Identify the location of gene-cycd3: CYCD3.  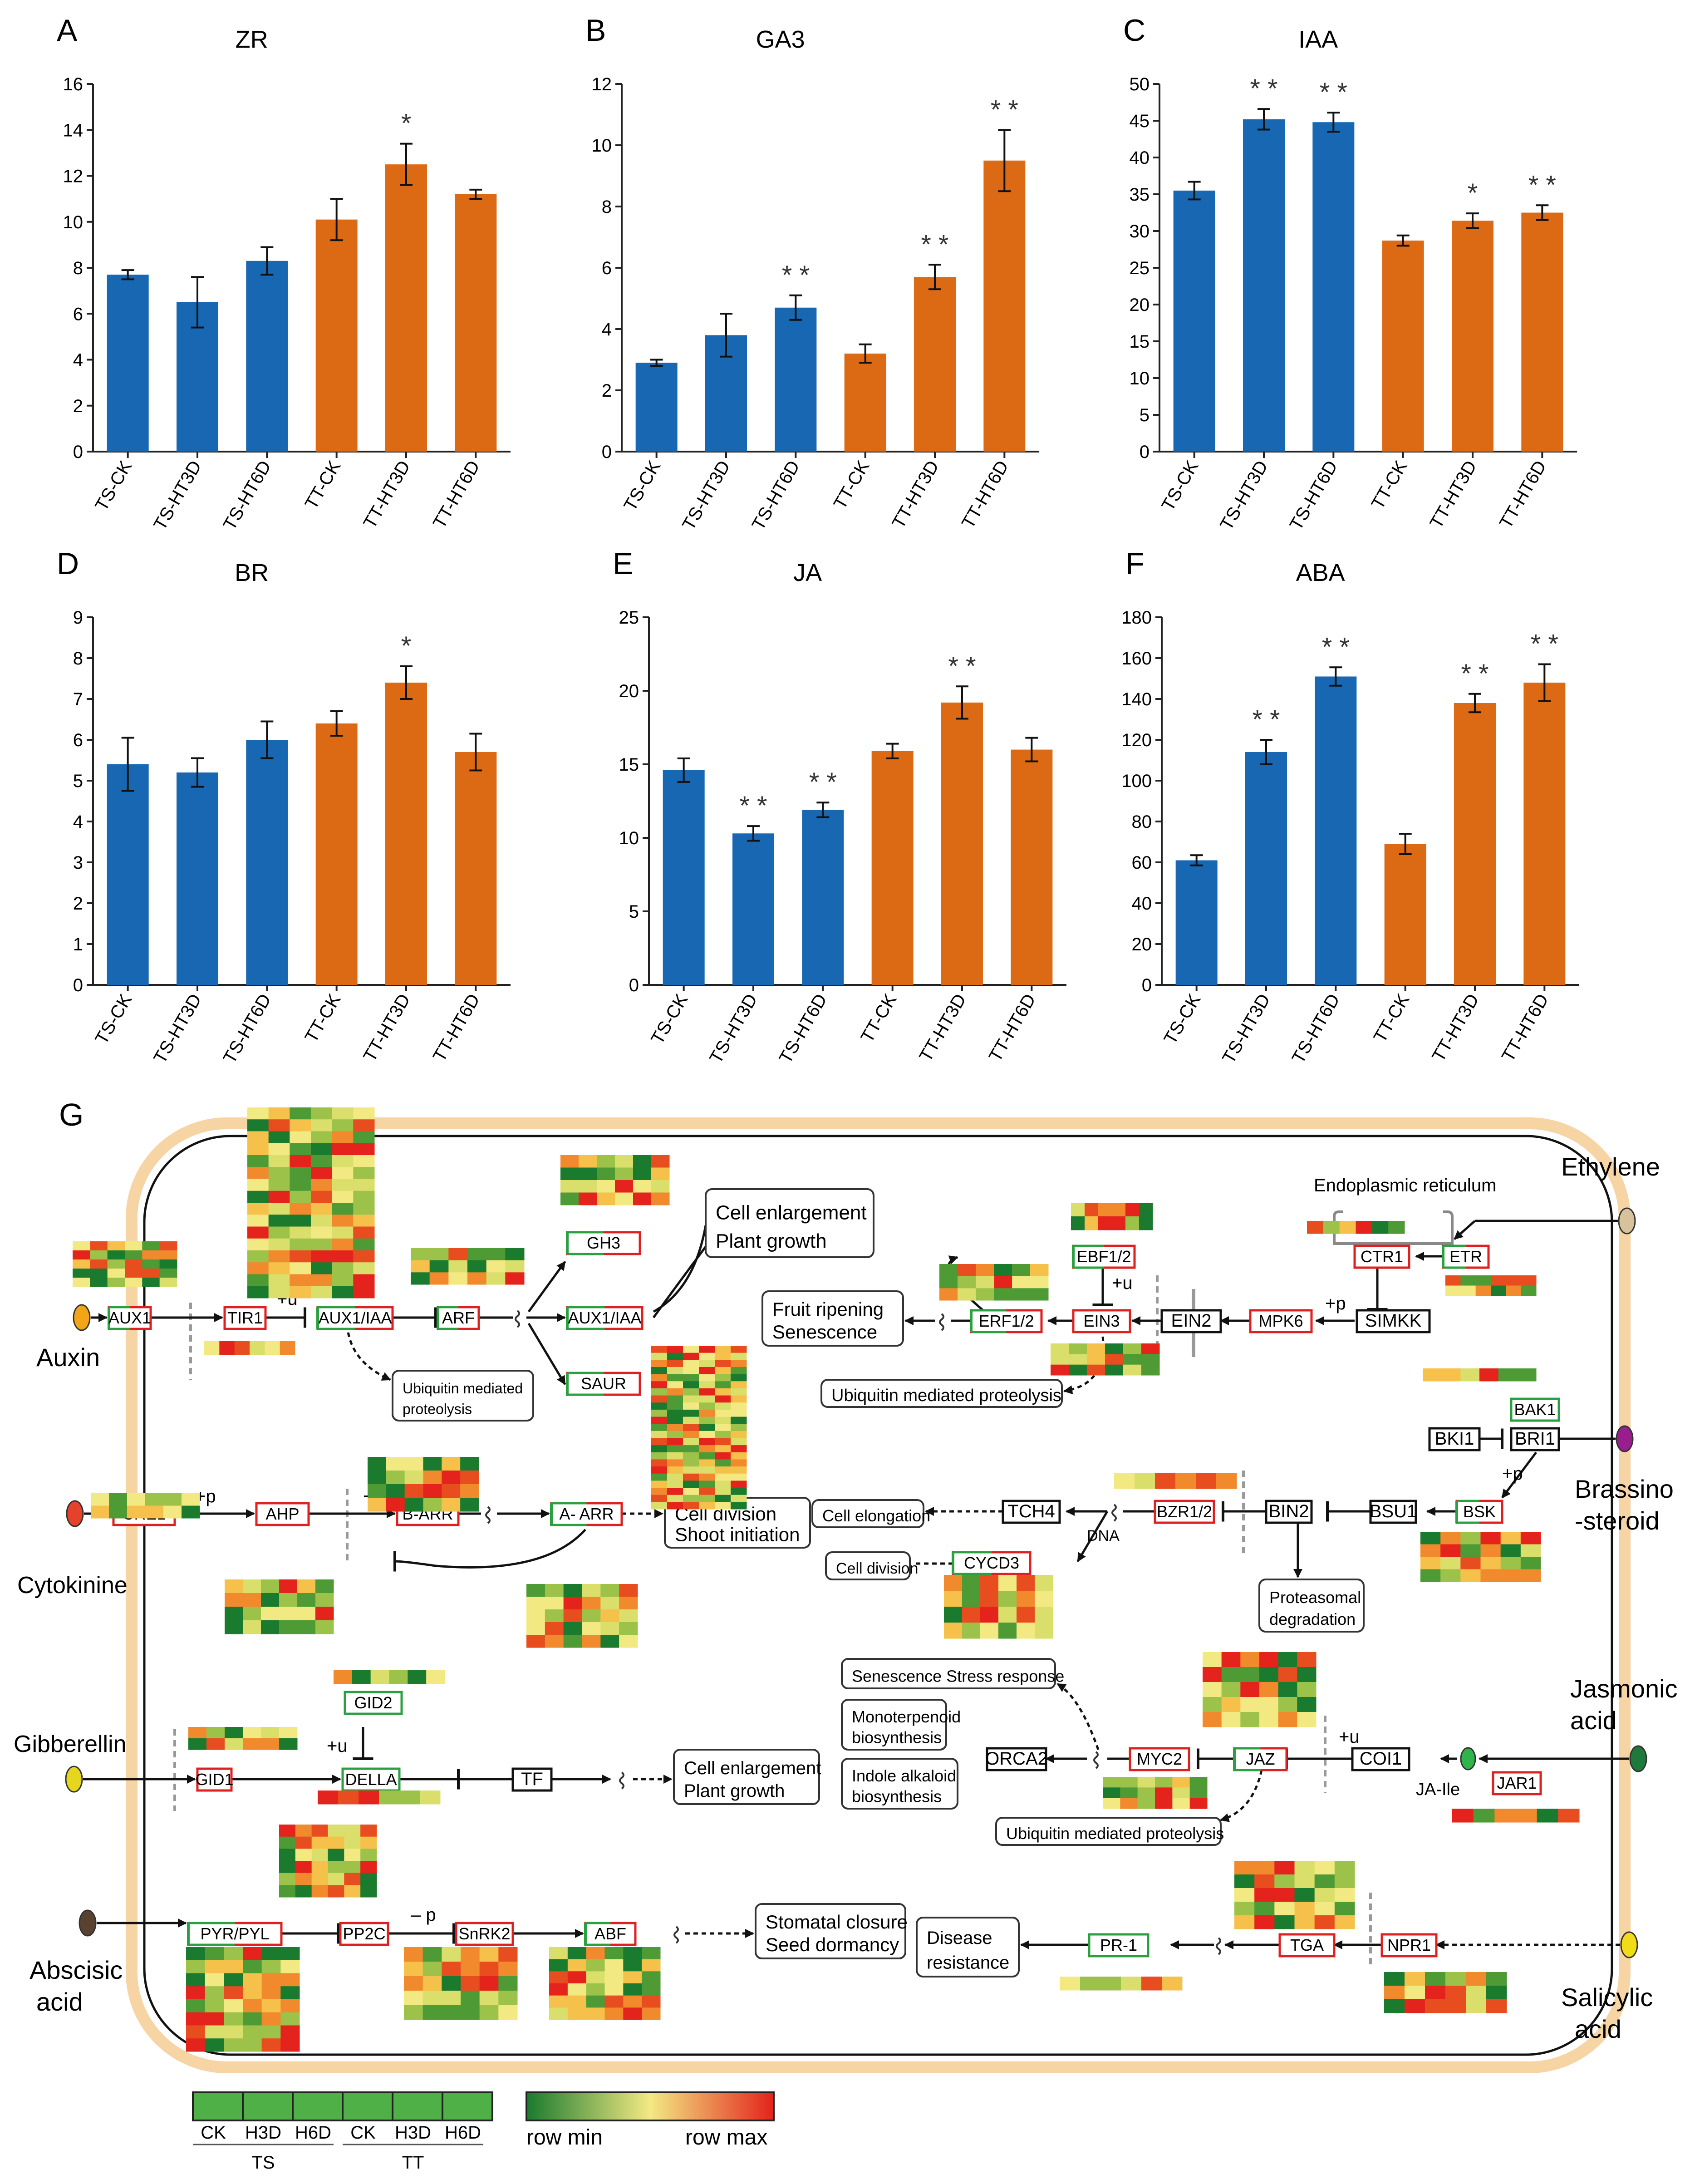
(992, 1563).